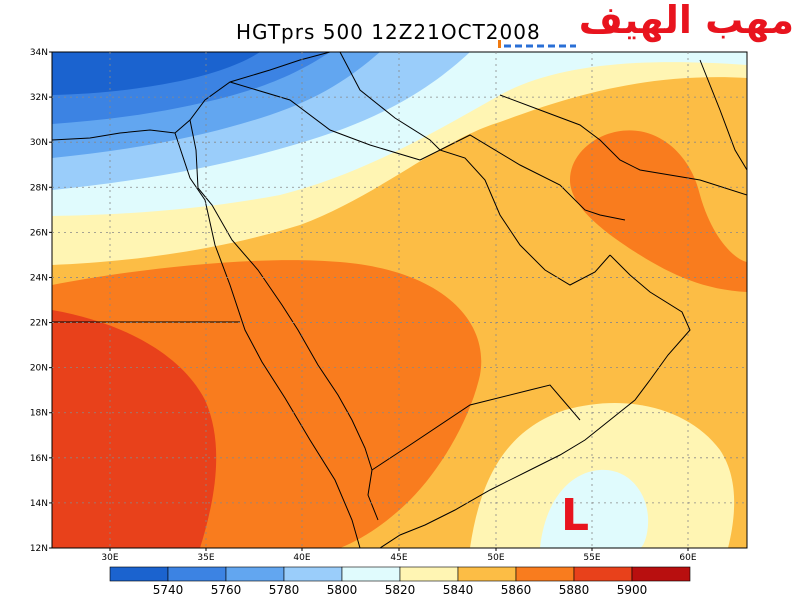 Image resolution: width=800 pixels, height=600 pixels. What do you see at coordinates (39, 278) in the screenshot?
I see `lat-tick-label: 24N` at bounding box center [39, 278].